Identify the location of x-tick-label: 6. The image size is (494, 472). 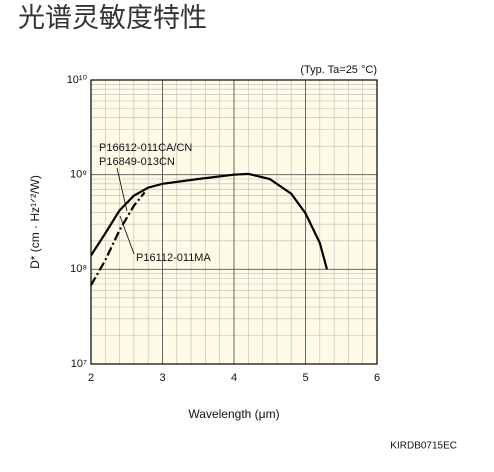
(377, 378).